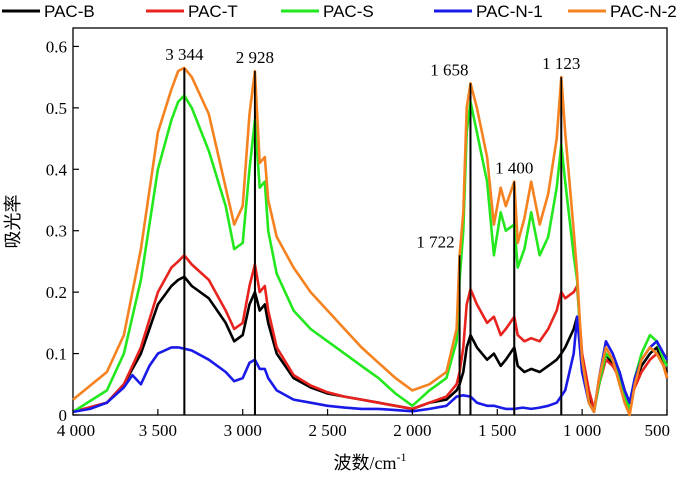 This screenshot has width=700, height=481. Describe the element at coordinates (63, 415) in the screenshot. I see `y-tick-label: 0` at that location.